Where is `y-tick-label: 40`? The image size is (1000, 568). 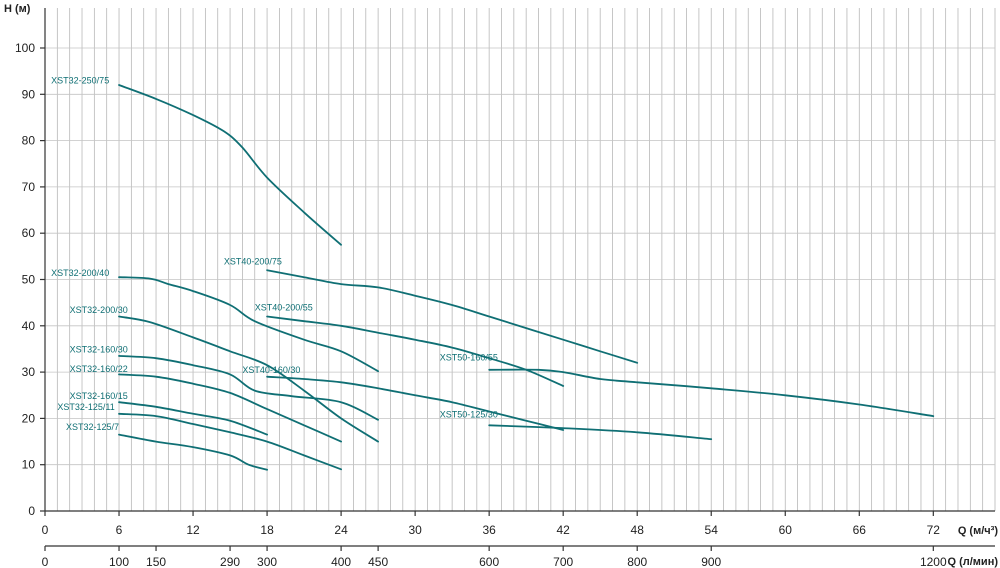 y-tick-label: 40 is located at coordinates (29, 326).